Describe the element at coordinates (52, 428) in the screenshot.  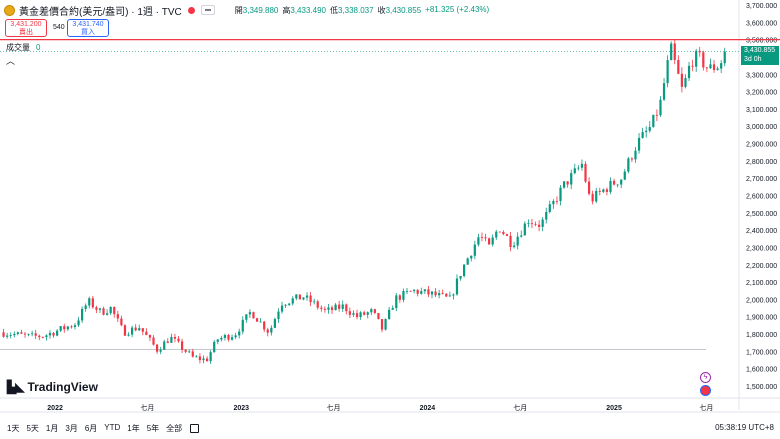
I see `range-button-2: 1月` at that location.